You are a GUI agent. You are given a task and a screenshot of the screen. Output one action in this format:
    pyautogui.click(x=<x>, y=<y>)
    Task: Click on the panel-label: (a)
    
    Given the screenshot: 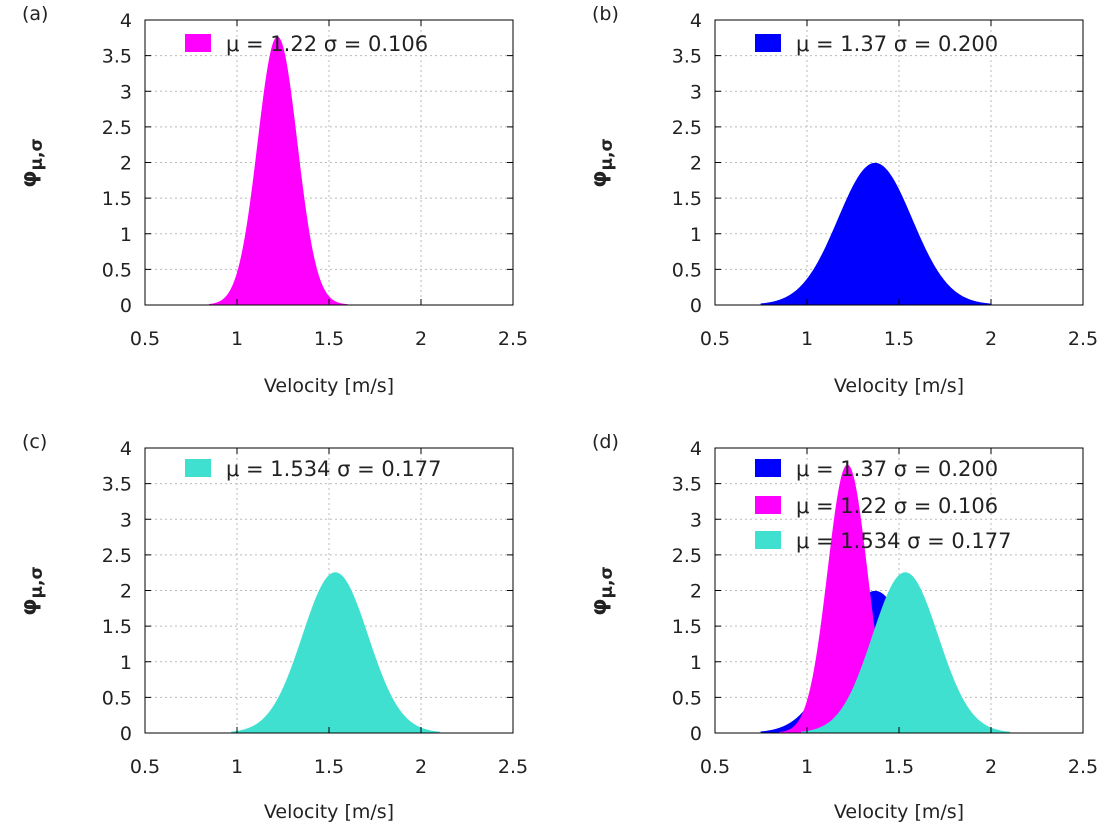 What is the action you would take?
    pyautogui.click(x=35, y=14)
    